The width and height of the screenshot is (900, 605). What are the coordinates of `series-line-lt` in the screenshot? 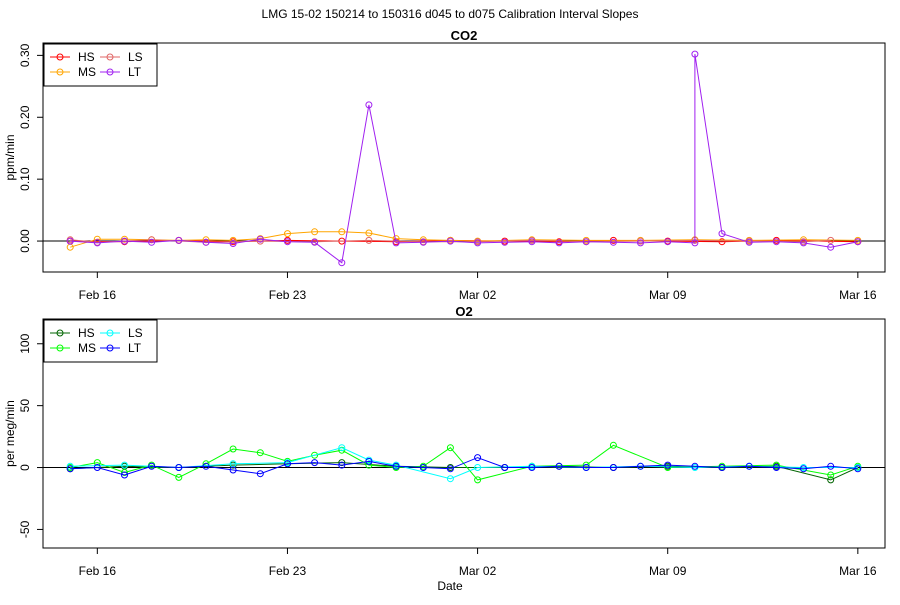 It's located at (464, 466).